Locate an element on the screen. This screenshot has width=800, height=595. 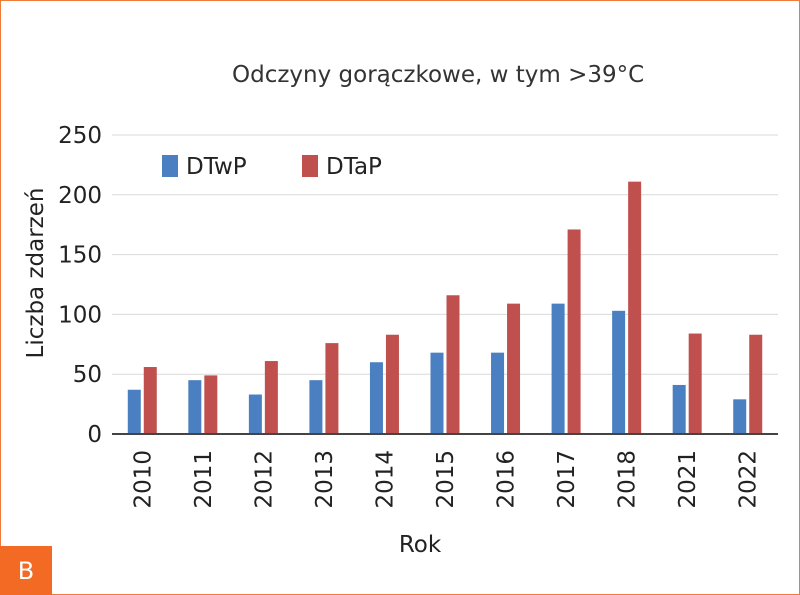
y-axis-label: Liczba zdarzeń is located at coordinates (36, 273).